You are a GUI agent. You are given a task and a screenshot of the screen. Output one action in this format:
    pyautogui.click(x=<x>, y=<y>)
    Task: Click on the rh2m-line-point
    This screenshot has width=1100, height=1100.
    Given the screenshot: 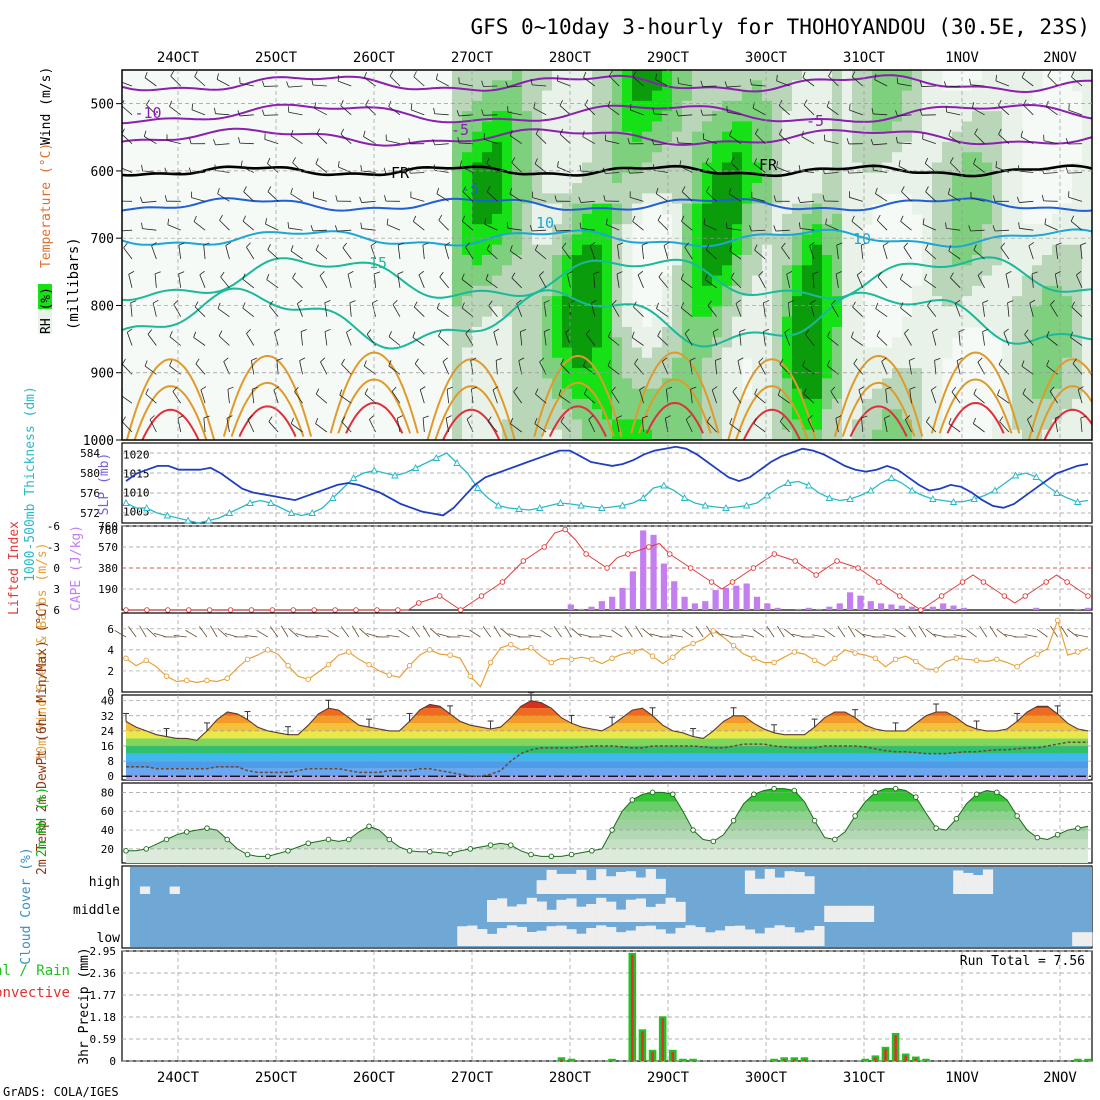 What is the action you would take?
    pyautogui.click(x=976, y=794)
    